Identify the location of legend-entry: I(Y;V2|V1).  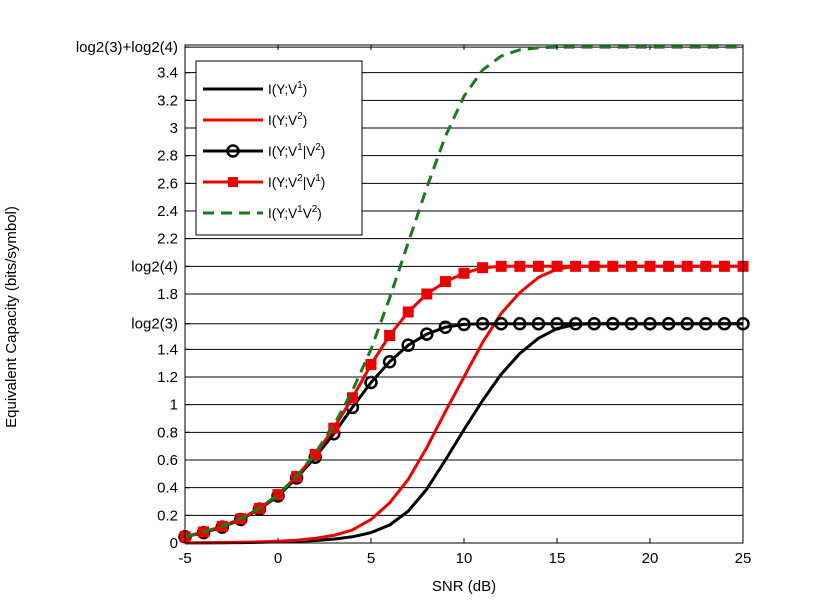
(264, 181).